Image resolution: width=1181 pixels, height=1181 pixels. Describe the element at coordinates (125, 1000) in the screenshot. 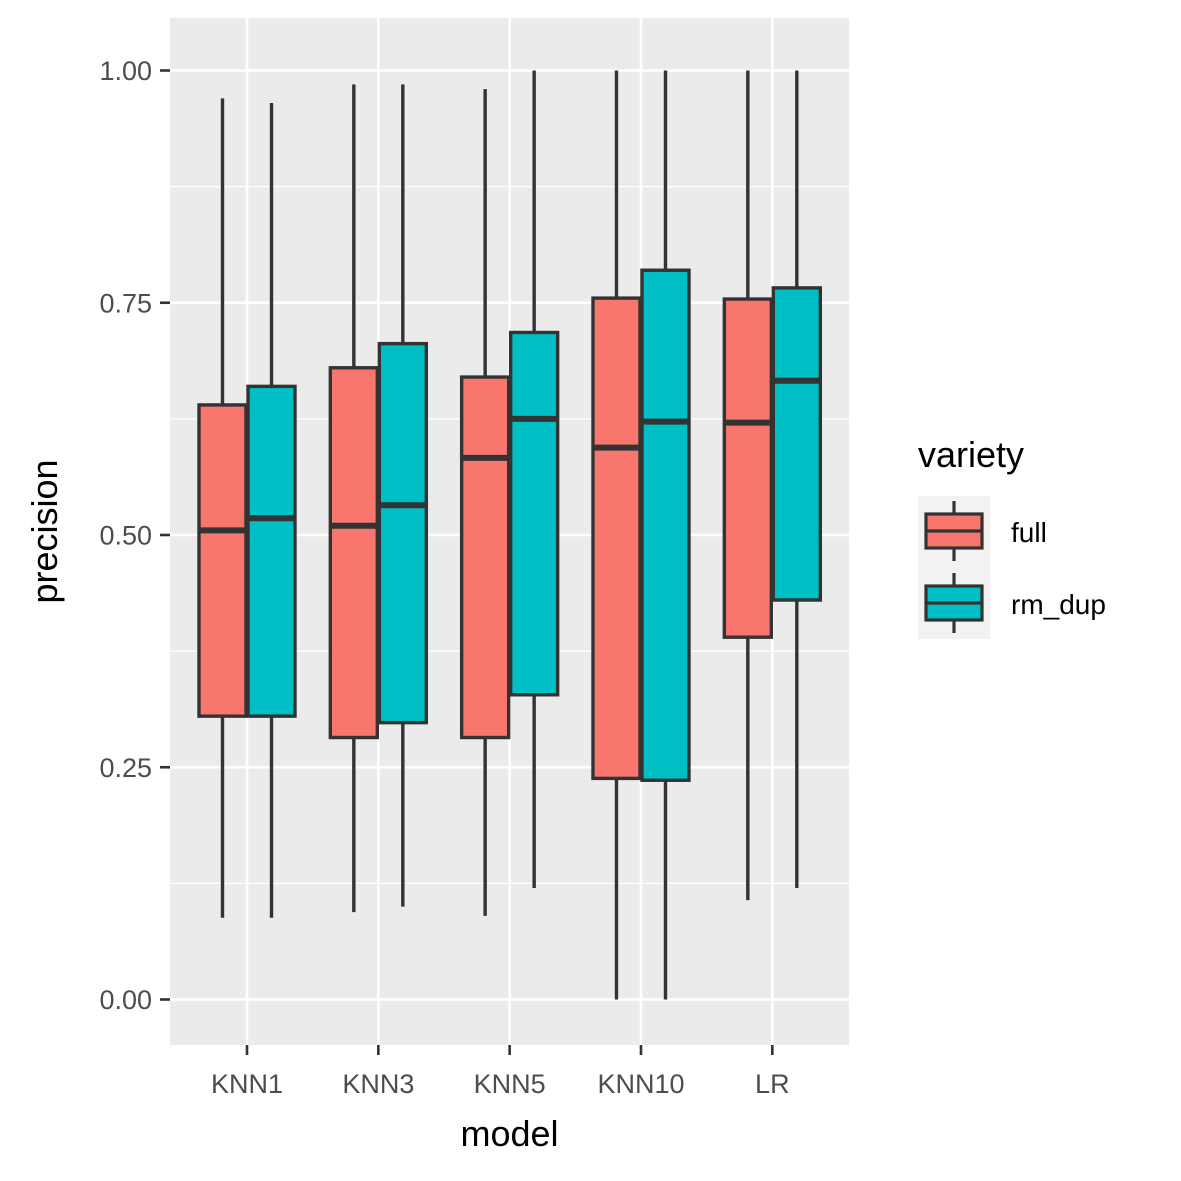

I see `y-tick-label: 0.00` at that location.